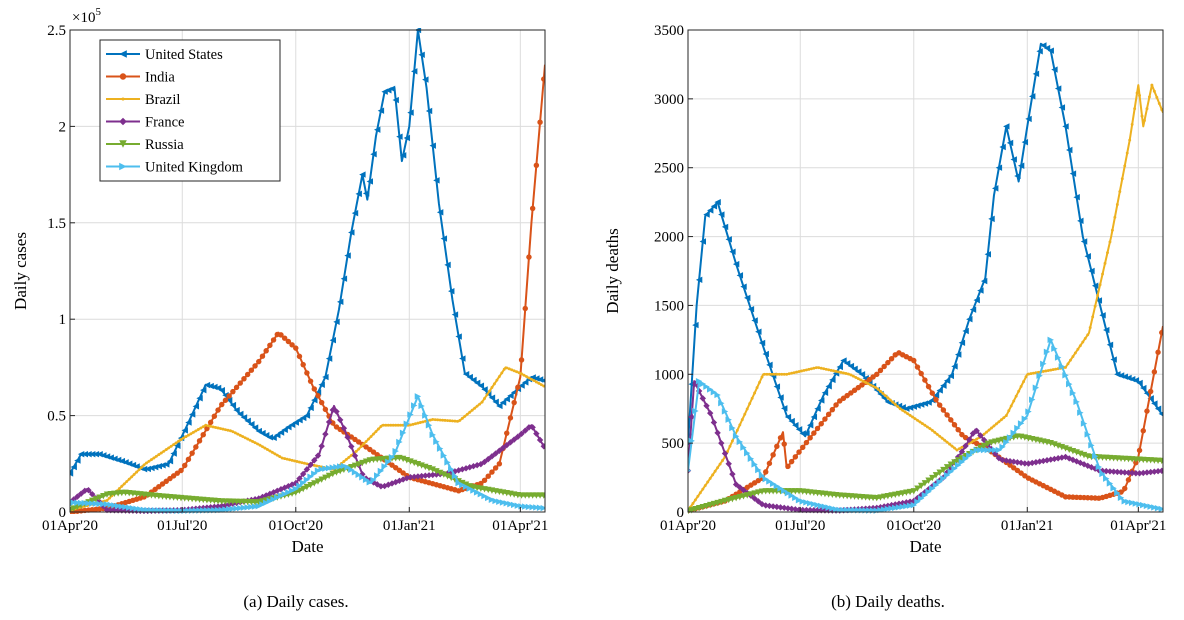 The width and height of the screenshot is (1184, 620). What do you see at coordinates (888, 601) in the screenshot?
I see `daily-deaths-caption: (b) Daily deaths.` at bounding box center [888, 601].